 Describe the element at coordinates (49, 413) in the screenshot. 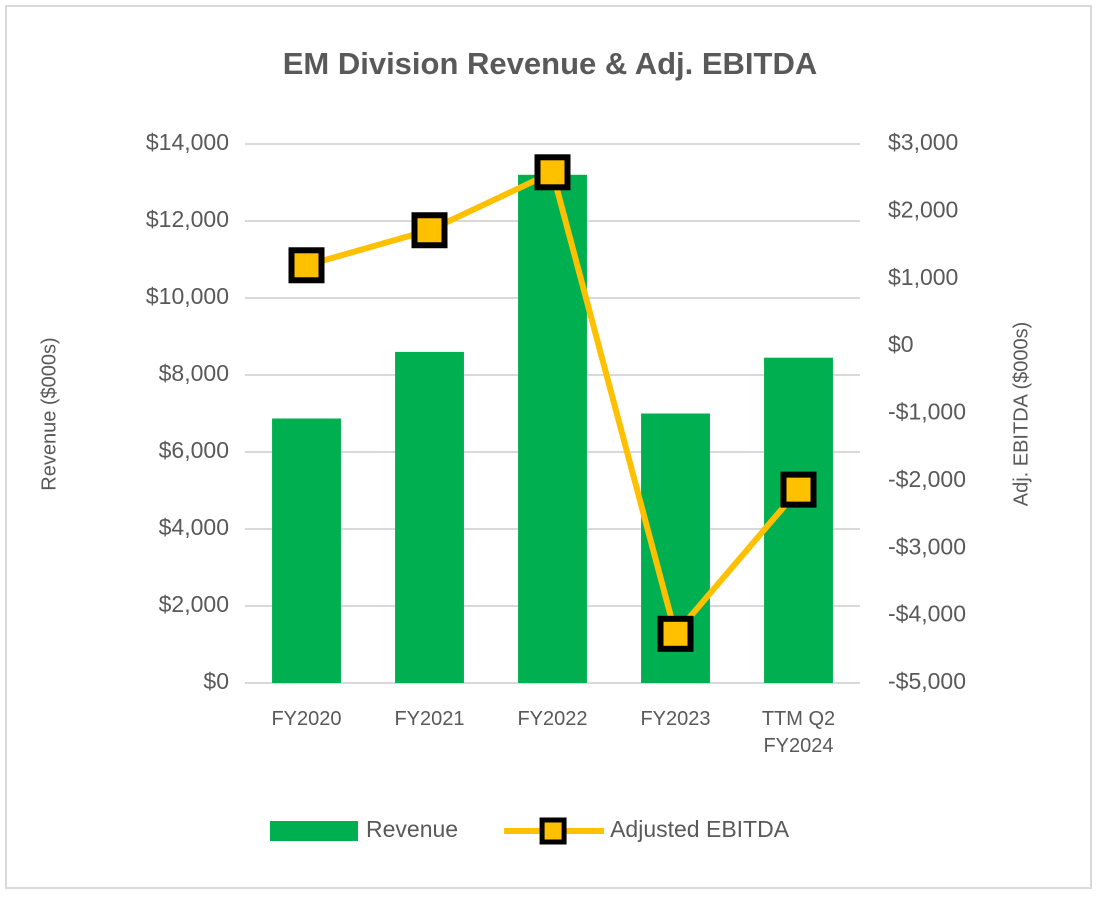

I see `y-axis-title: Revenue ($000s)` at that location.